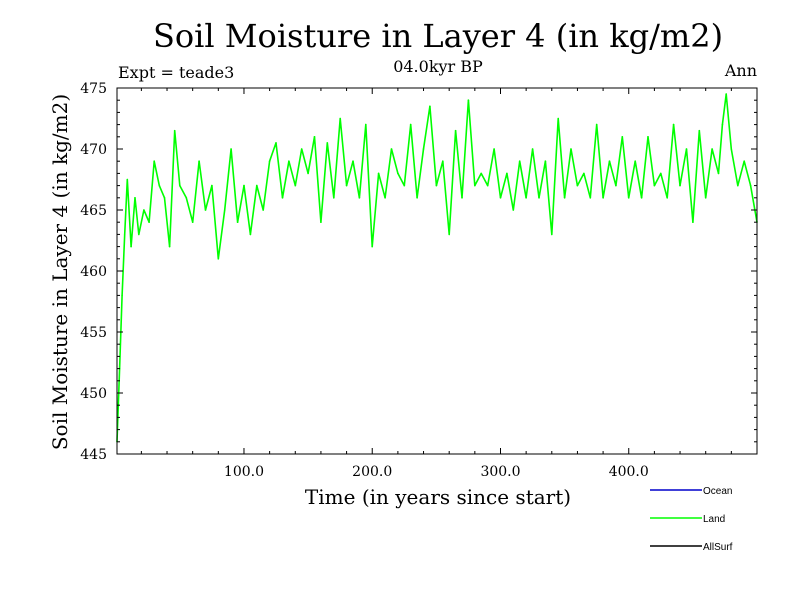 The width and height of the screenshot is (800, 600). What do you see at coordinates (372, 472) in the screenshot?
I see `x-tick-label: 200.0` at bounding box center [372, 472].